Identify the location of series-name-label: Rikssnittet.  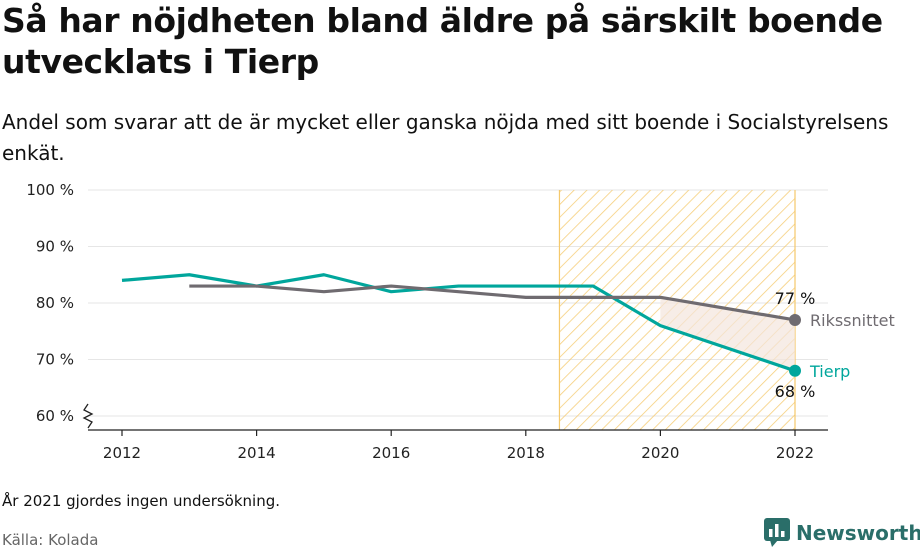
(852, 320).